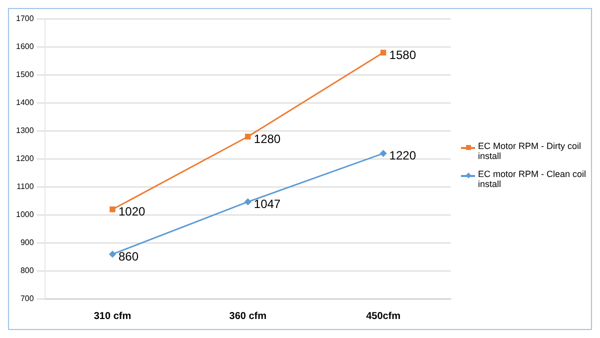 The width and height of the screenshot is (600, 338). Describe the element at coordinates (132, 211) in the screenshot. I see `data-label: 1020` at that location.